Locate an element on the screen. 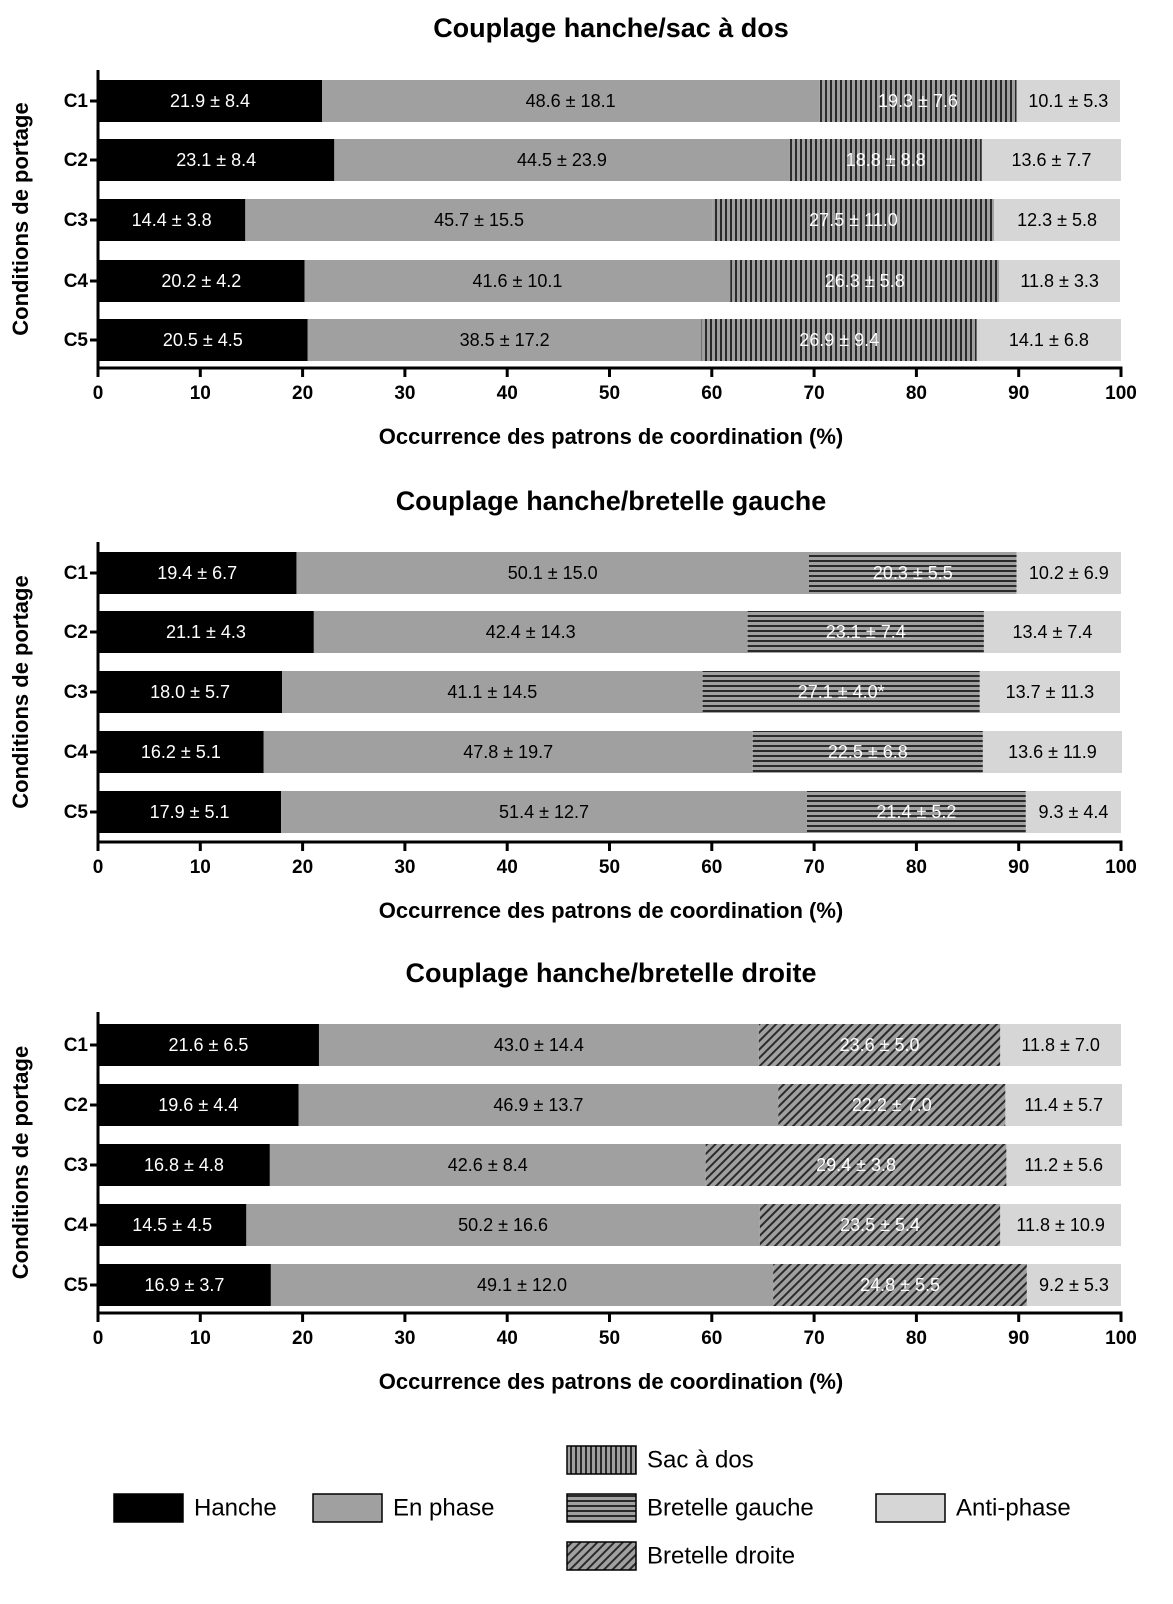 This screenshot has width=1173, height=1604. data-label: 16.2 ± 5.1 is located at coordinates (181, 752).